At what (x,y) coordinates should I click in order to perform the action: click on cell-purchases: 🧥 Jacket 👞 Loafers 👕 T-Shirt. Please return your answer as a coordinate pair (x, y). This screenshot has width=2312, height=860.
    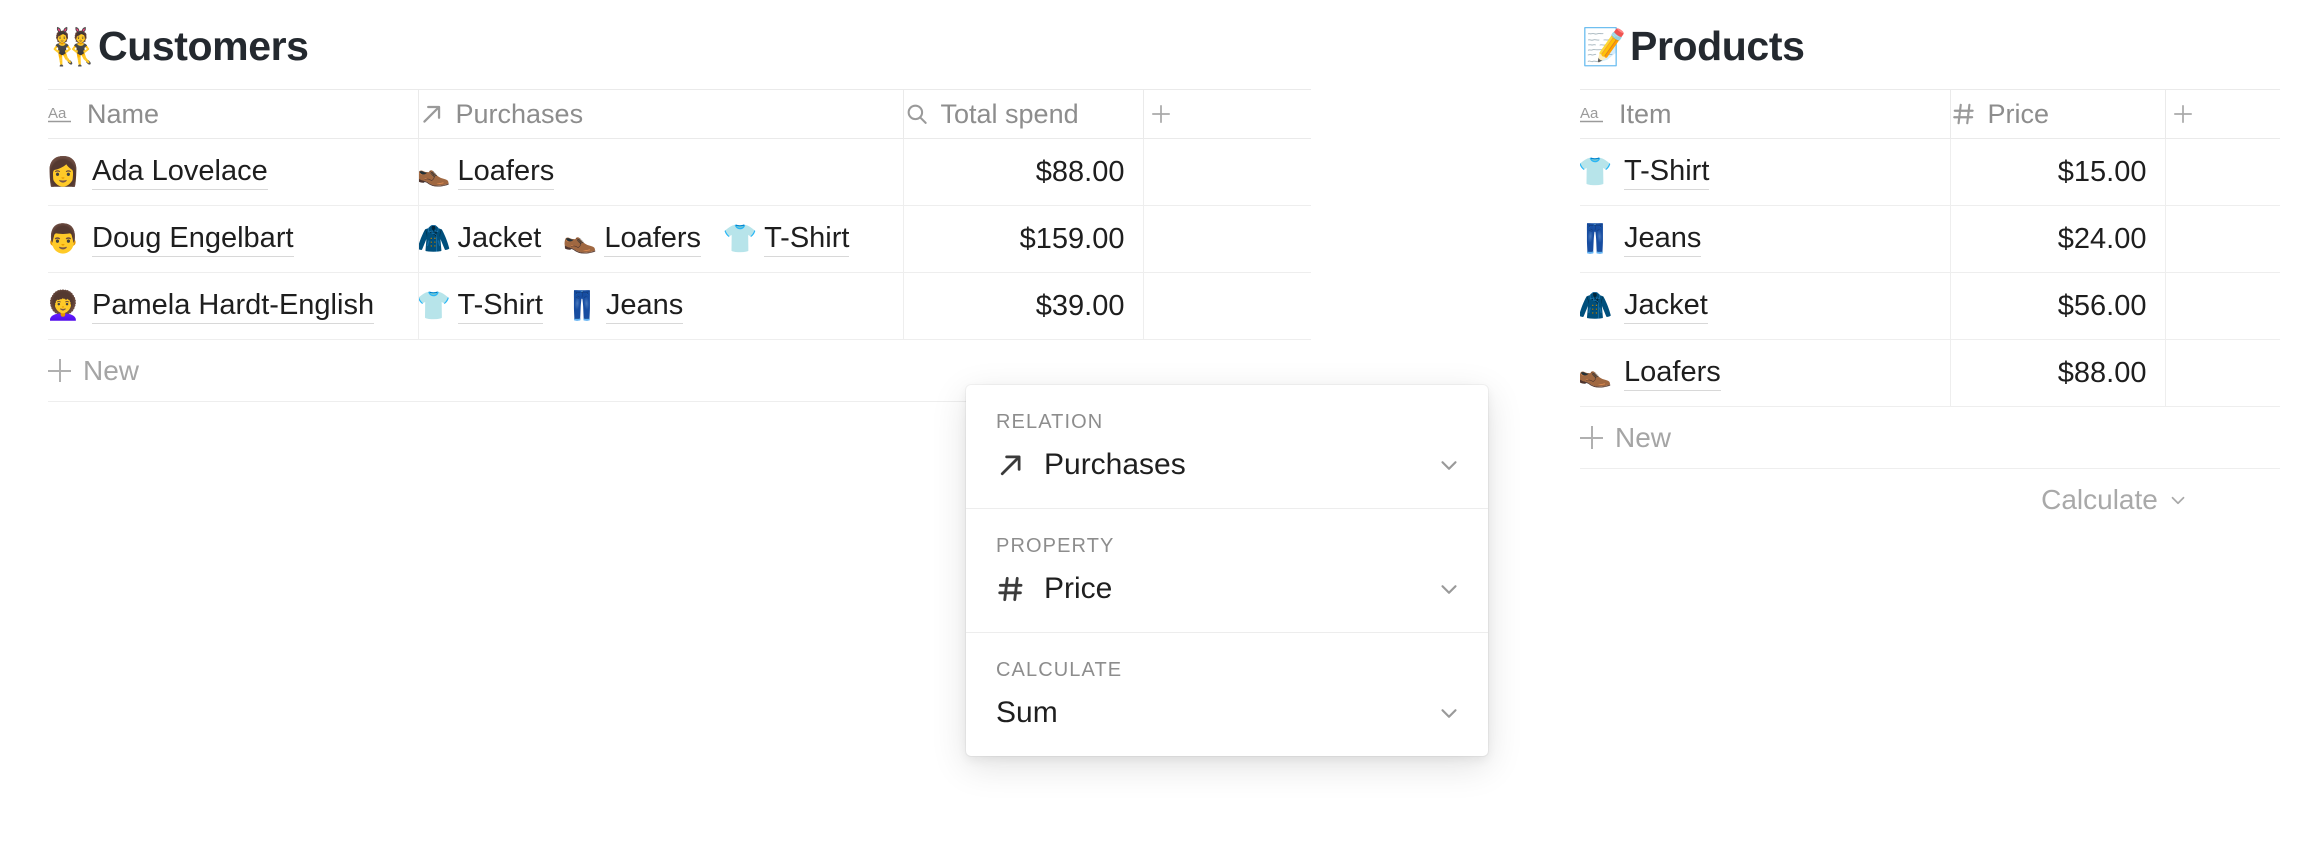
    Looking at the image, I should click on (661, 239).